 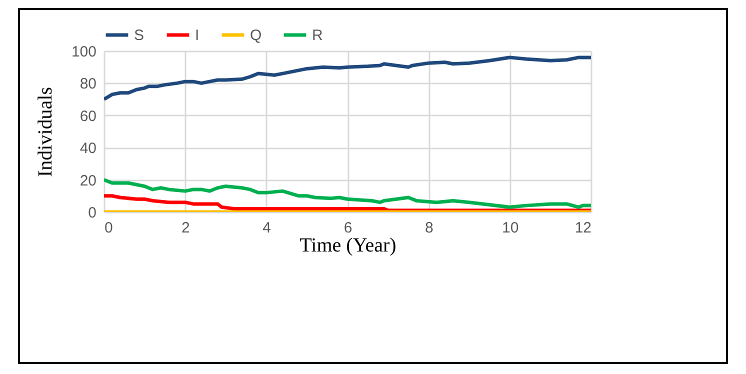 I want to click on y-tick-label: 100, so click(x=83, y=52).